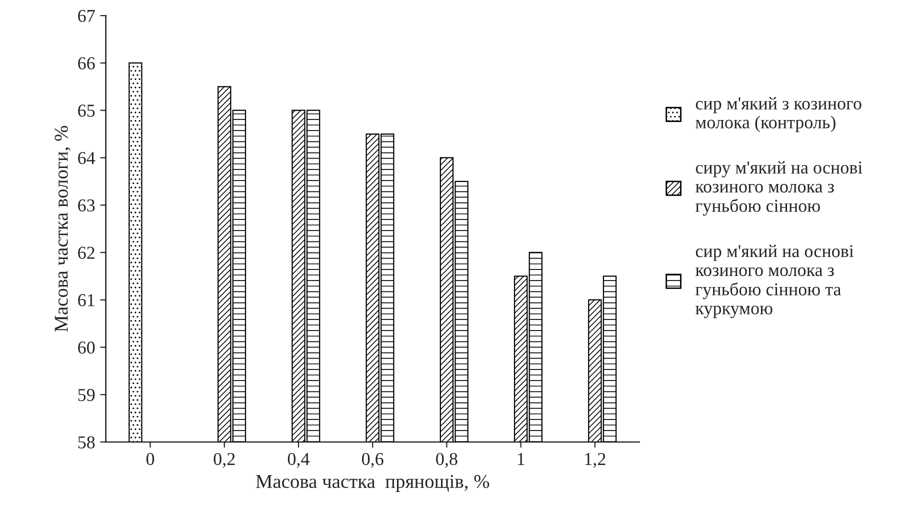  I want to click on x-tick-label: 0,6, so click(373, 460).